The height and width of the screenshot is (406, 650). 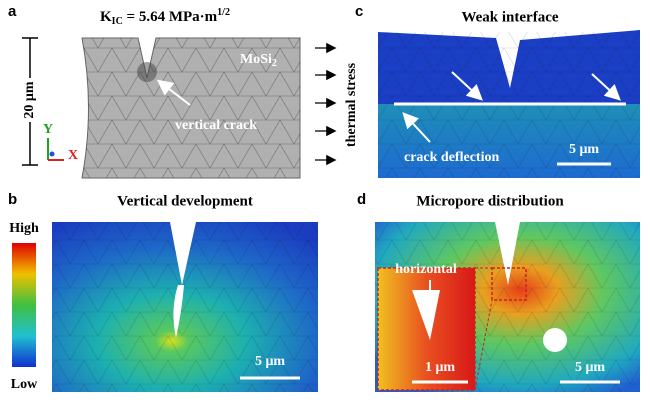 What do you see at coordinates (191, 108) in the screenshot?
I see `mesh` at bounding box center [191, 108].